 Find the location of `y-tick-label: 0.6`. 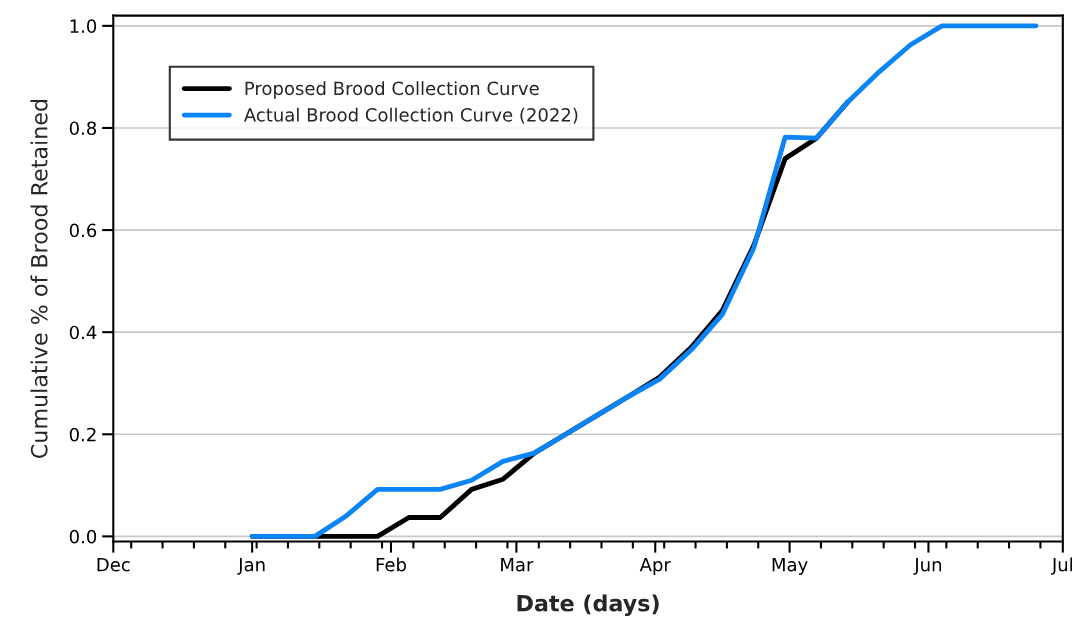

y-tick-label: 0.6 is located at coordinates (83, 230).